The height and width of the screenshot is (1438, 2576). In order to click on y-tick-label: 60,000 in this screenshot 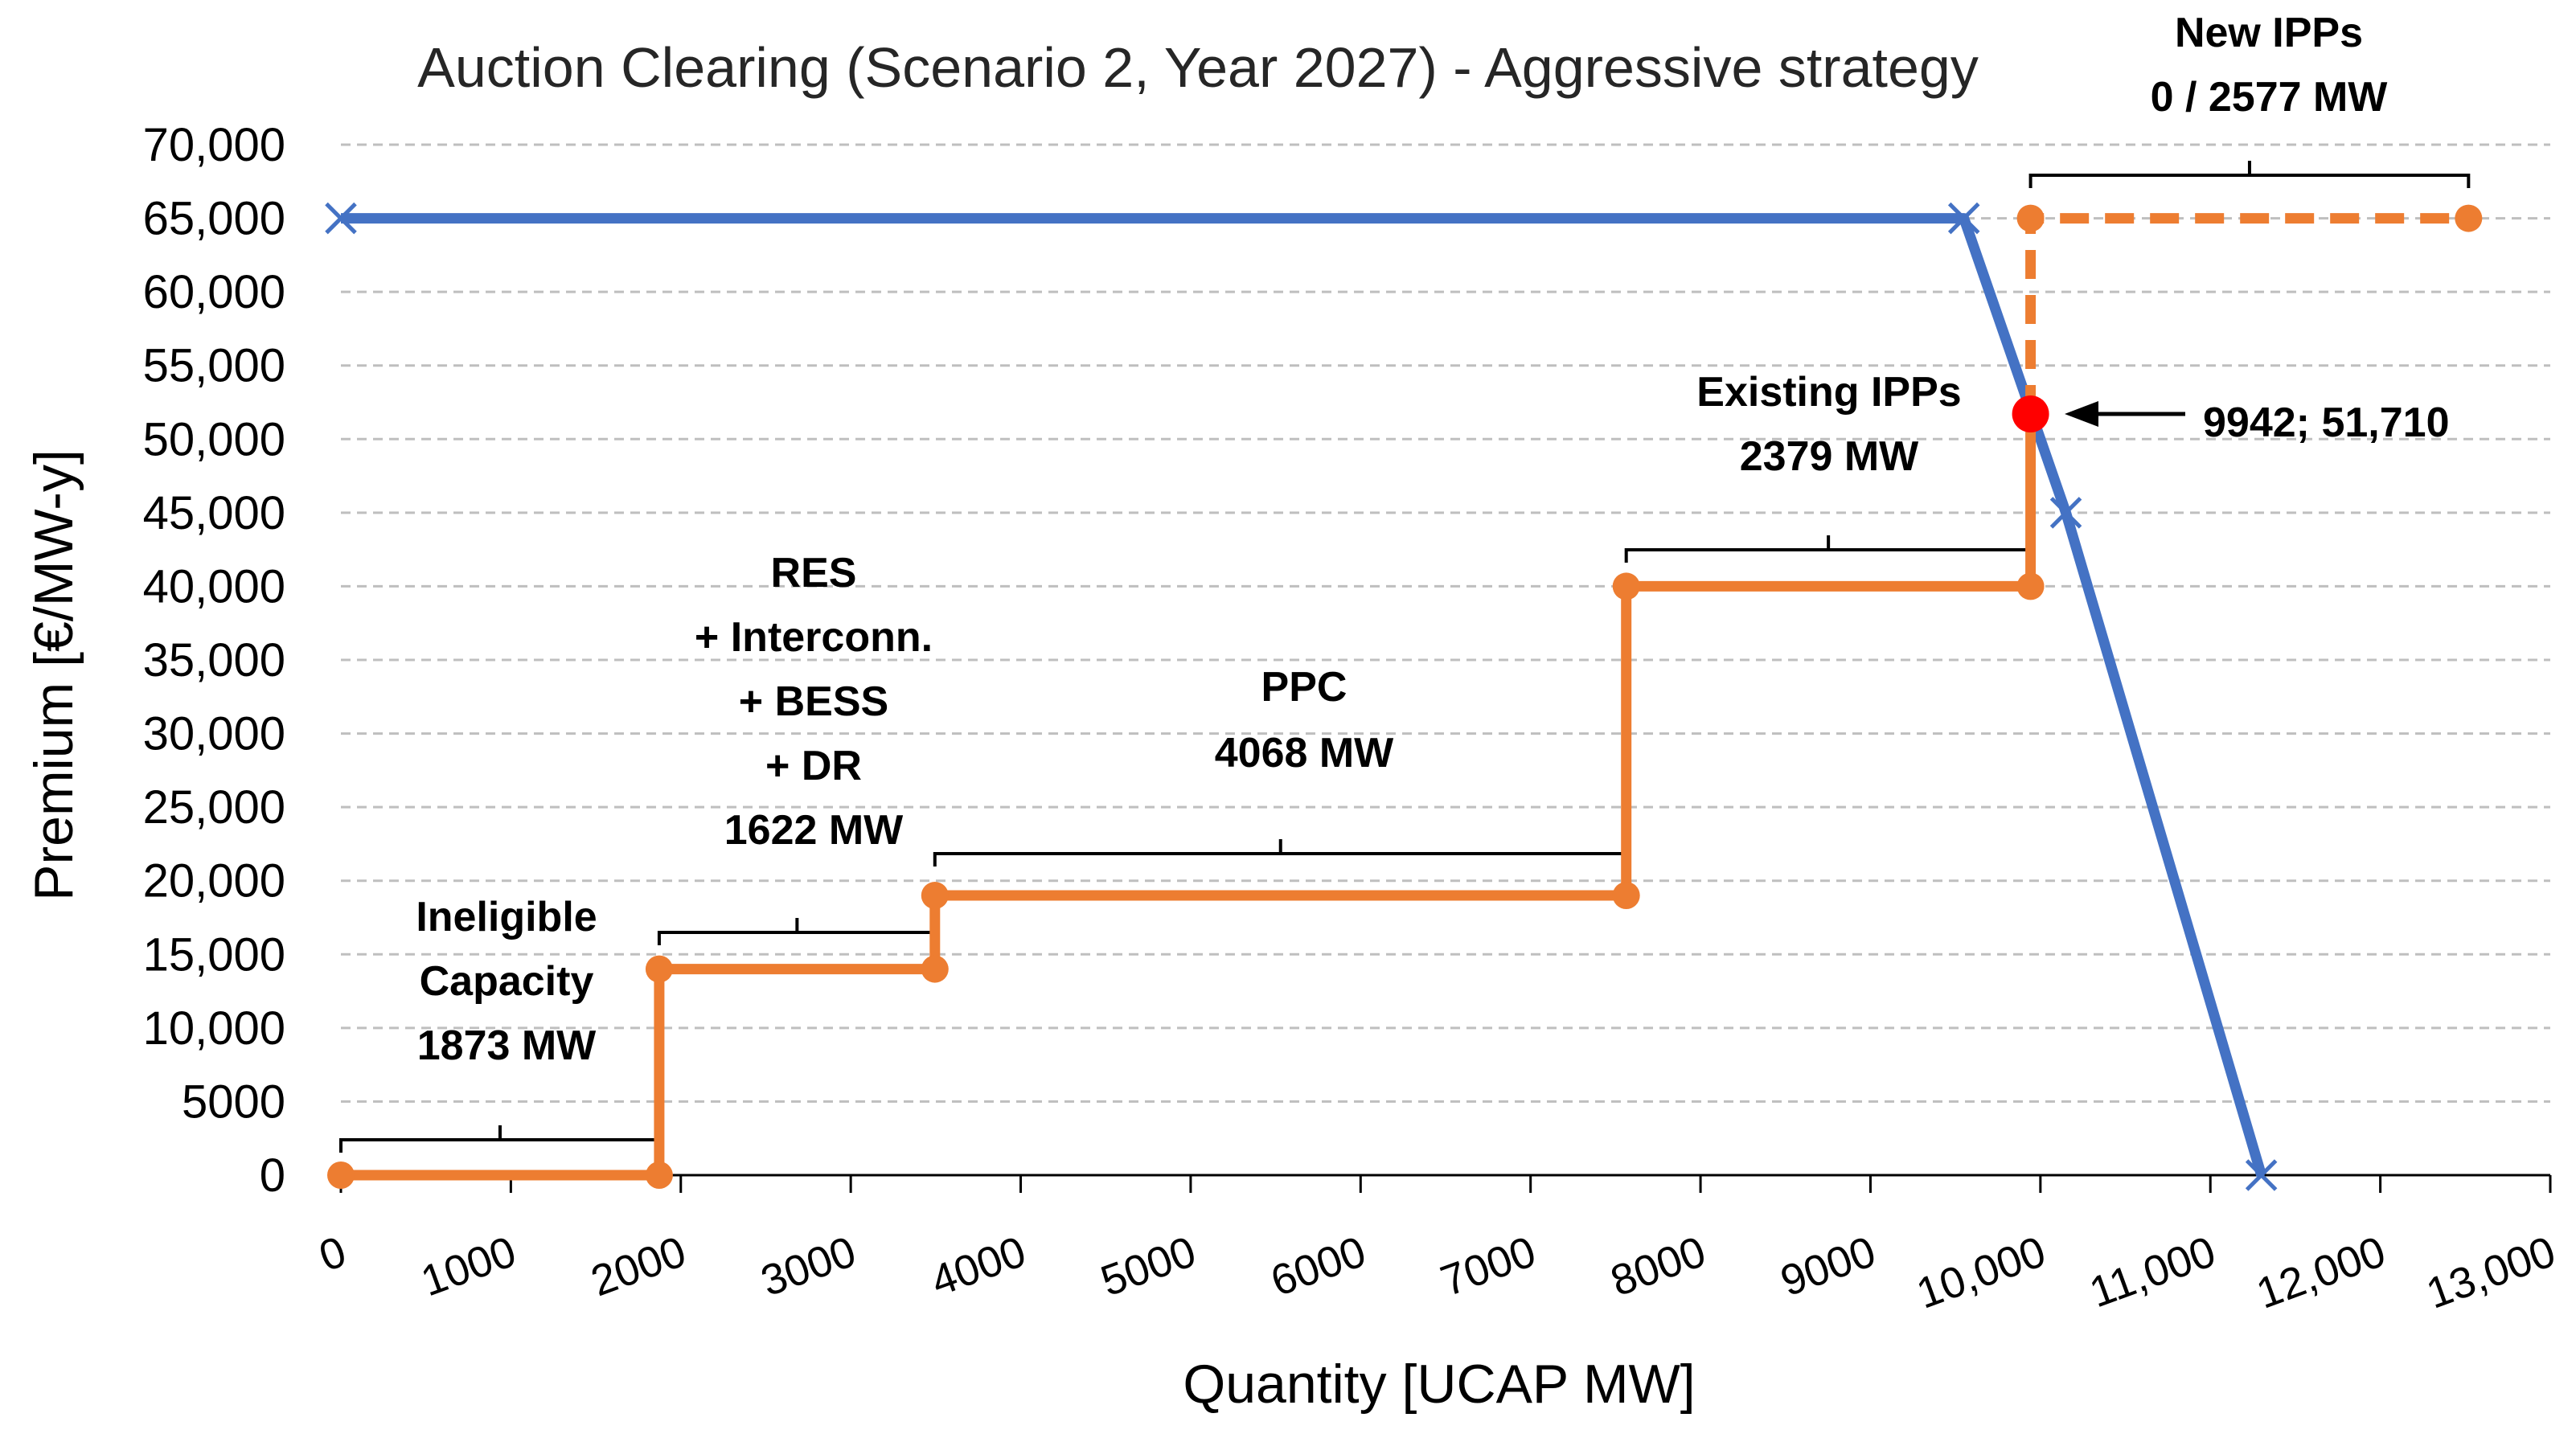, I will do `click(214, 292)`.